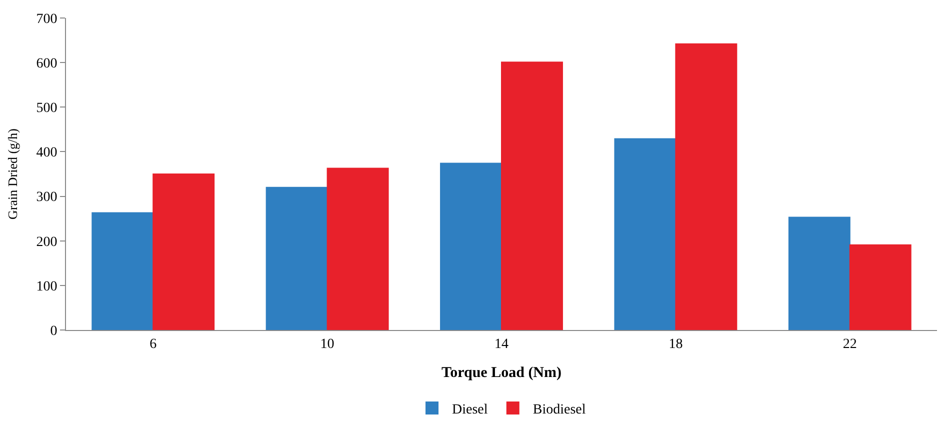  Describe the element at coordinates (47, 153) in the screenshot. I see `y-tick-label: 400` at that location.